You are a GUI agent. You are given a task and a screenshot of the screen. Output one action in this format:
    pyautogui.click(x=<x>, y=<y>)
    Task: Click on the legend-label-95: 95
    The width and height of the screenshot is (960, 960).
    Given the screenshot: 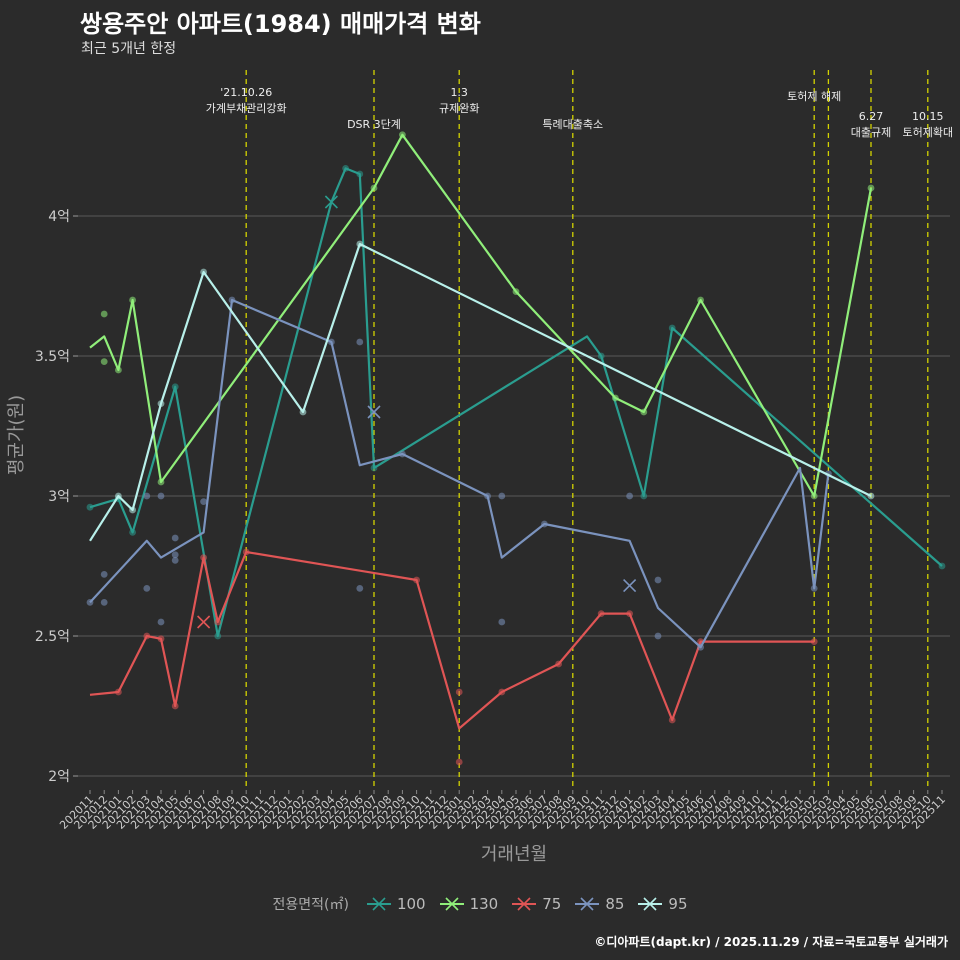 What is the action you would take?
    pyautogui.click(x=678, y=904)
    